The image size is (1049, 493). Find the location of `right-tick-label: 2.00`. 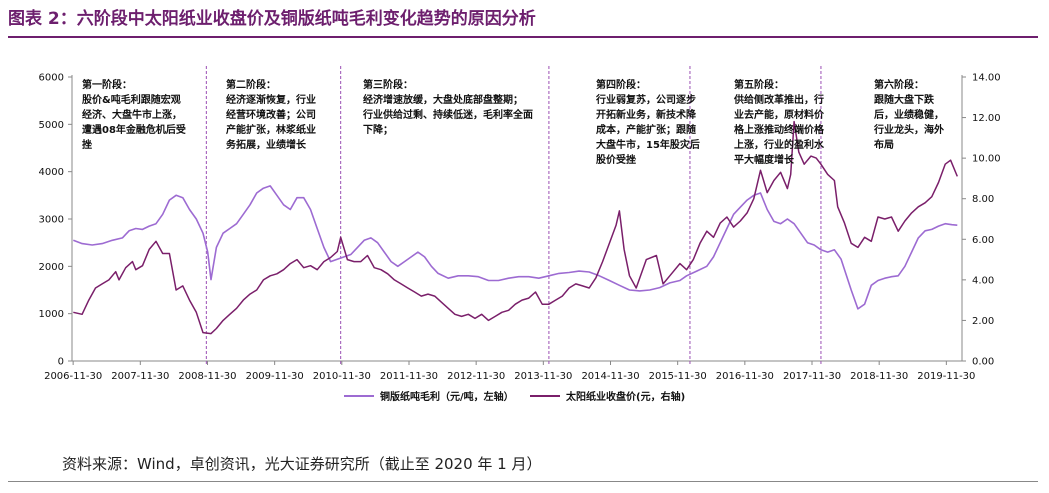

right-tick-label: 2.00 is located at coordinates (983, 321).